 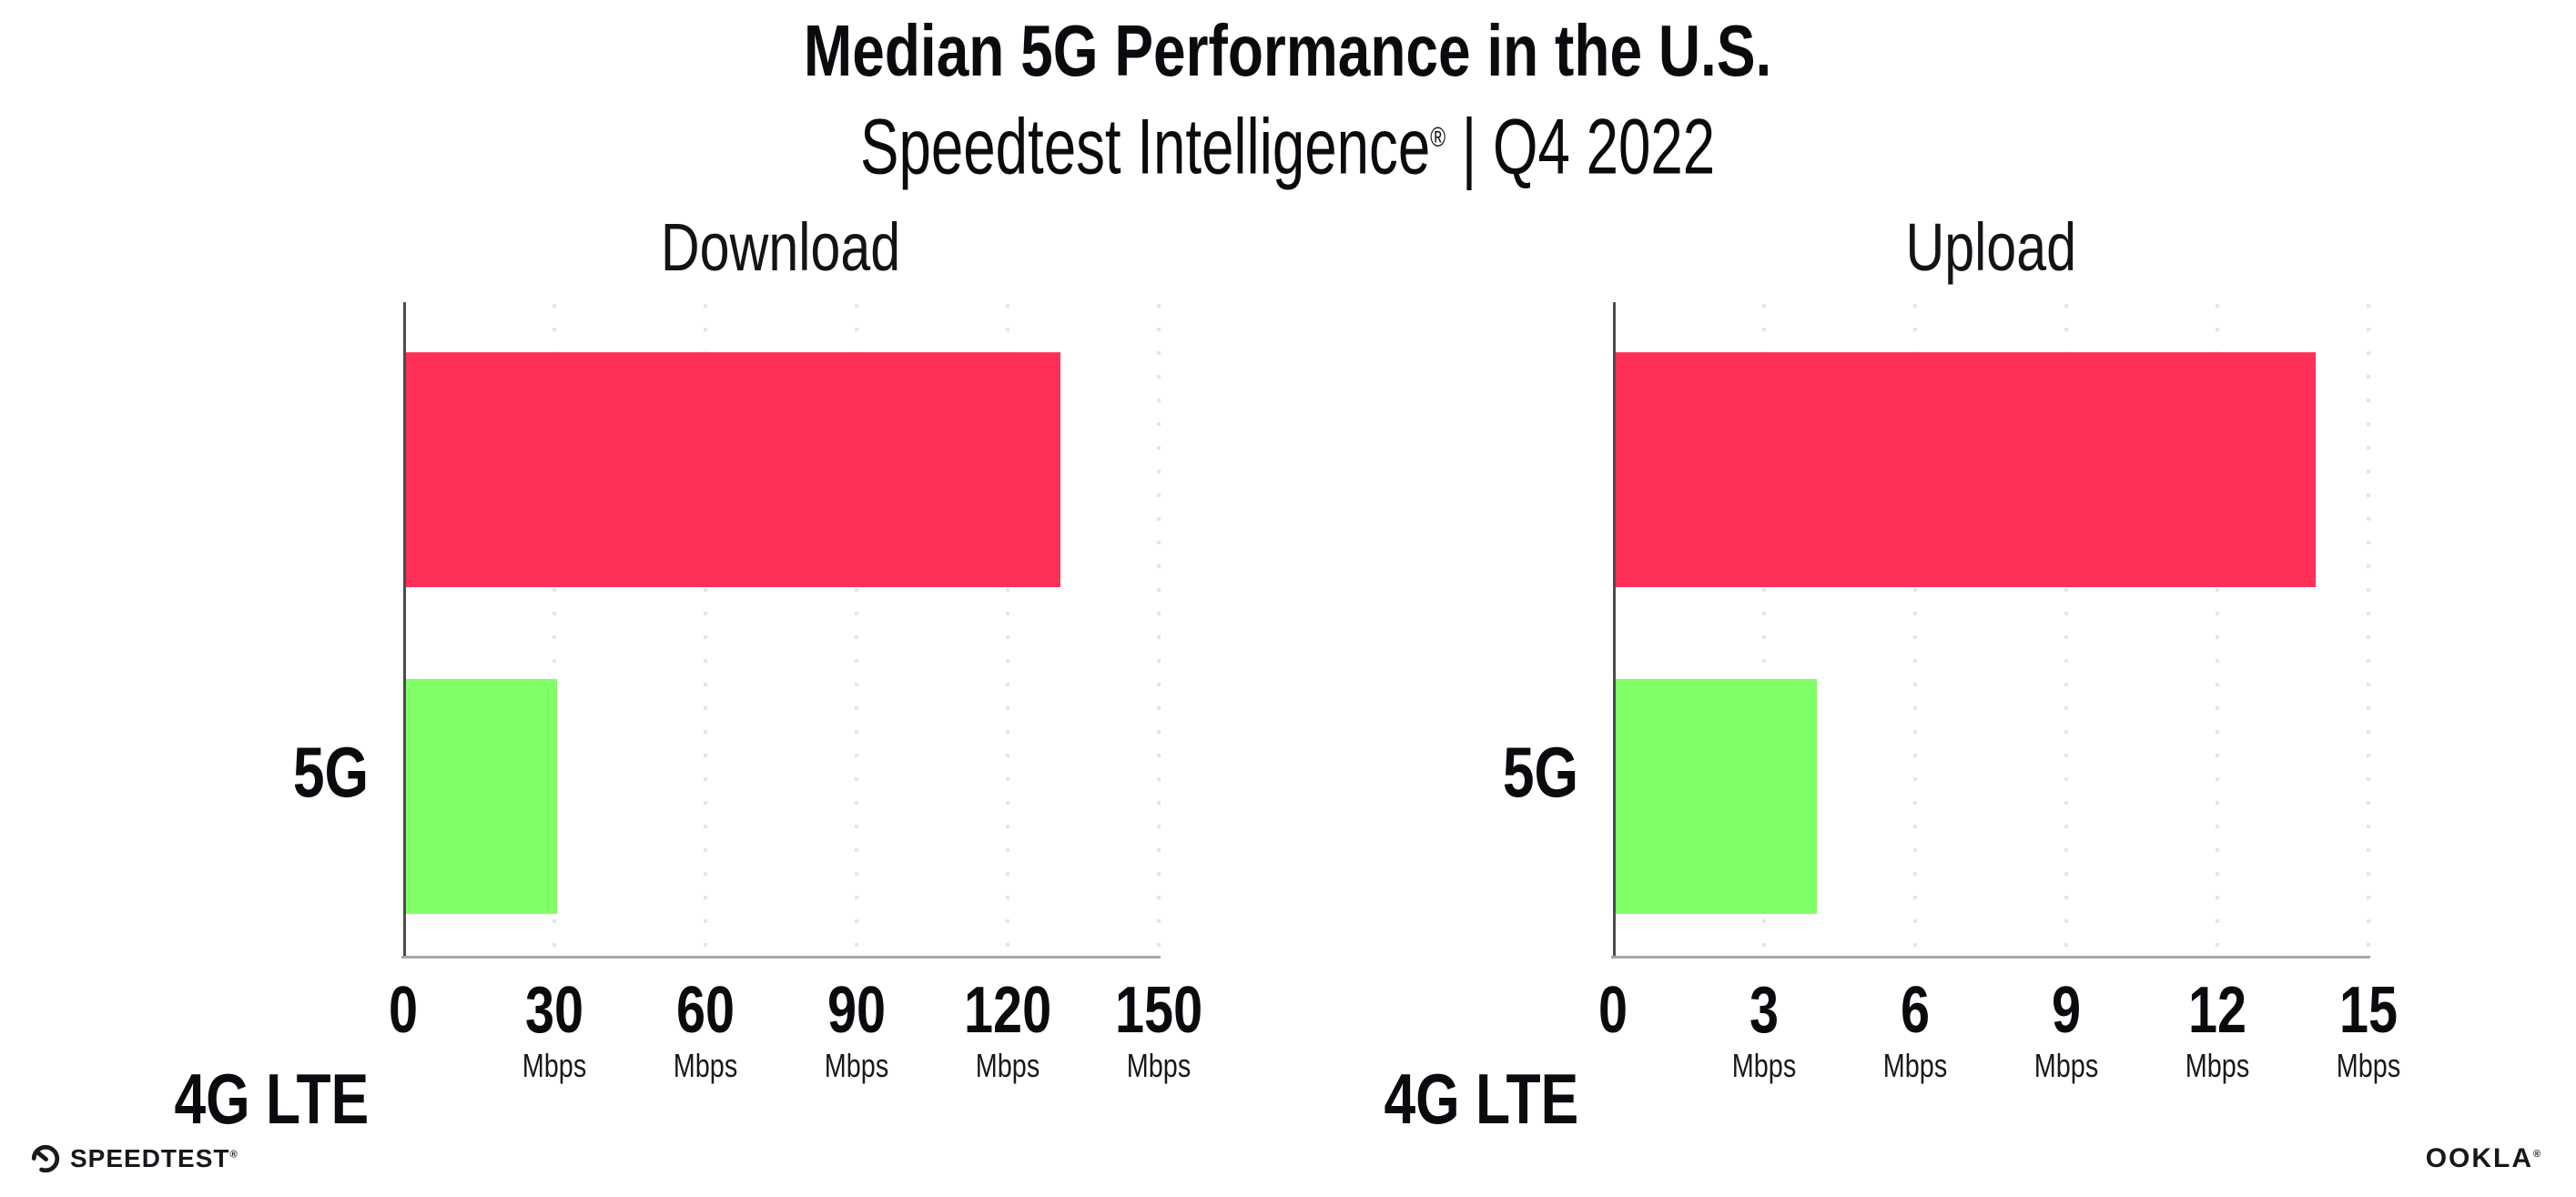 I want to click on bar-5g-upload, so click(x=1966, y=470).